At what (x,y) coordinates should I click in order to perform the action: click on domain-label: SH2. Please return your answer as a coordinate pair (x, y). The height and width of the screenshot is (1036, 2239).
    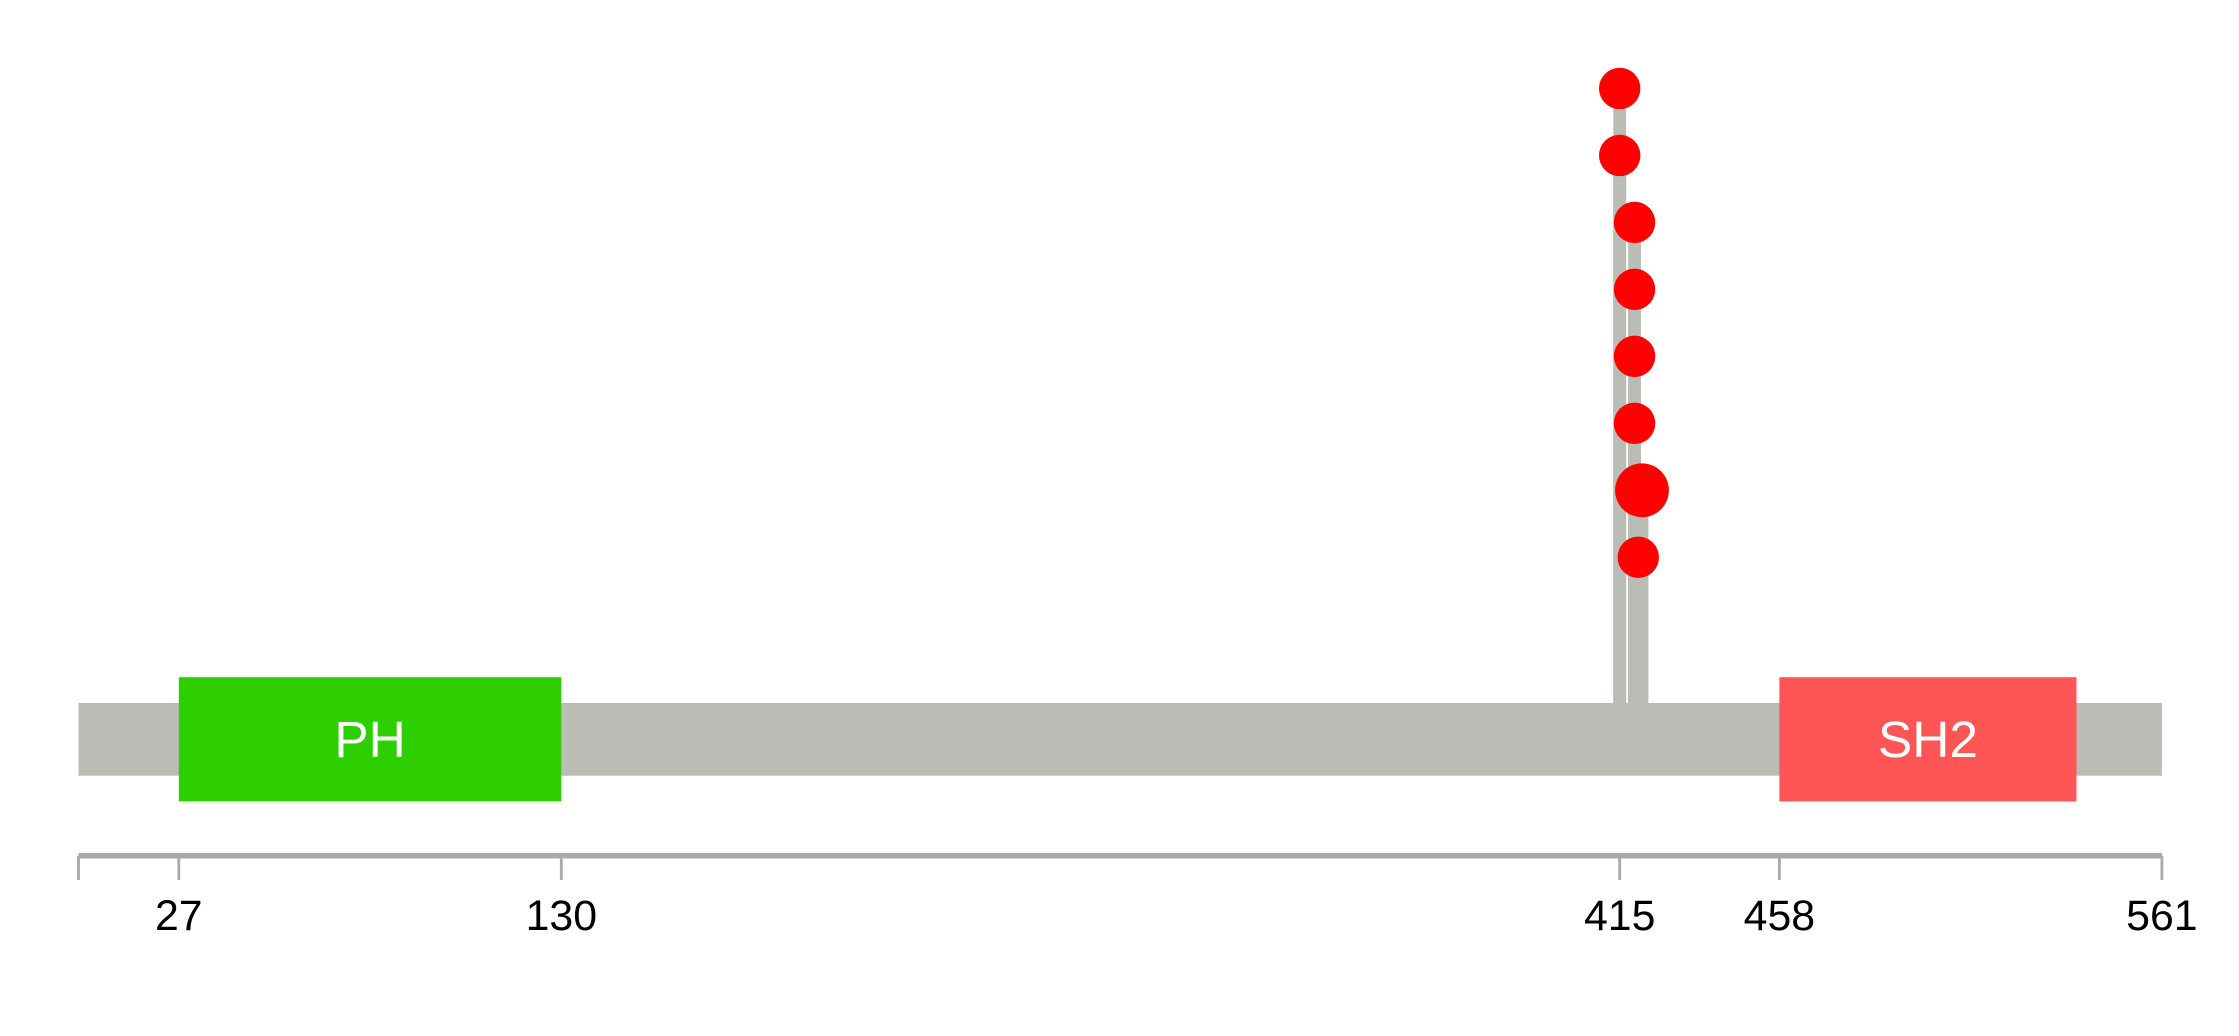
    Looking at the image, I should click on (1928, 739).